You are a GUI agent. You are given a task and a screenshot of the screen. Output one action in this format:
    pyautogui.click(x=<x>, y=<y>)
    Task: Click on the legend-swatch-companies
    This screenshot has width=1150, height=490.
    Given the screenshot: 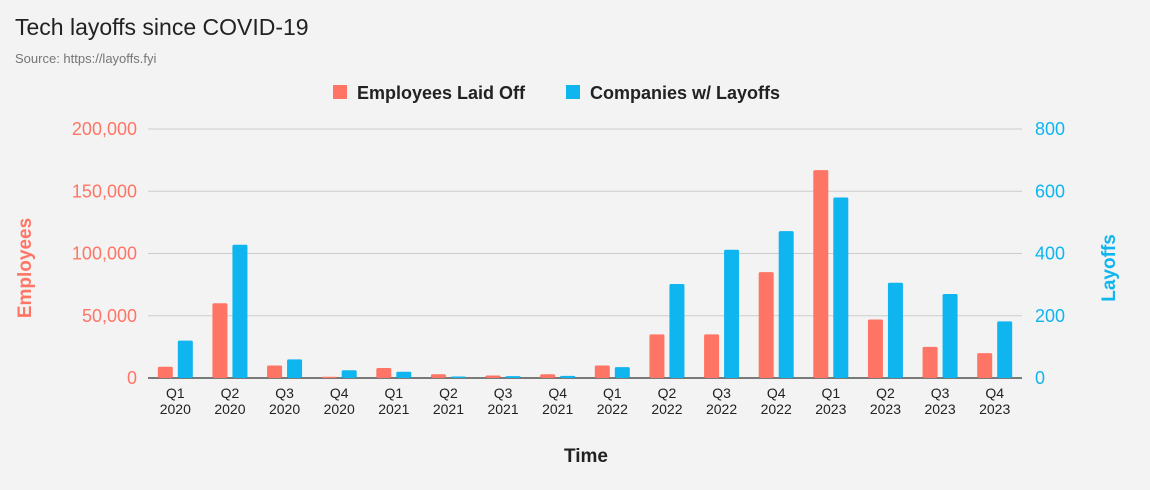 What is the action you would take?
    pyautogui.click(x=573, y=92)
    